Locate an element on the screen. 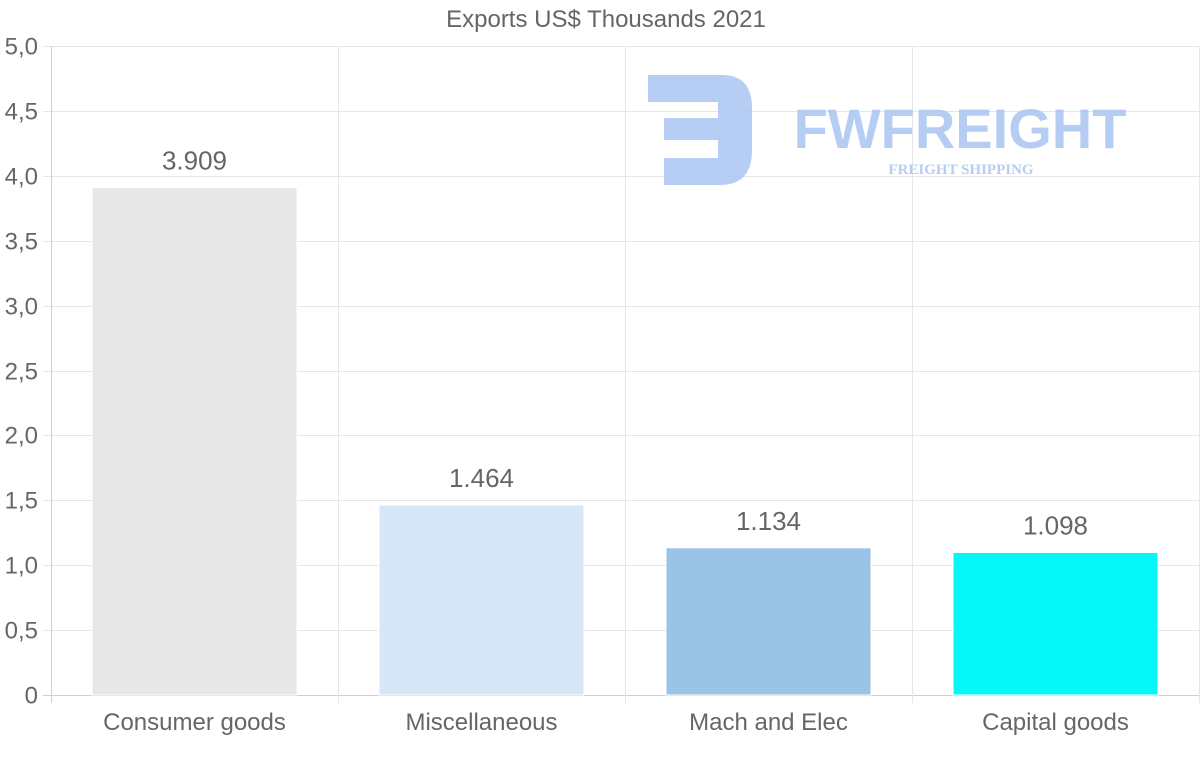 This screenshot has height=763, width=1200. x-tick-label: Miscellaneous is located at coordinates (481, 722).